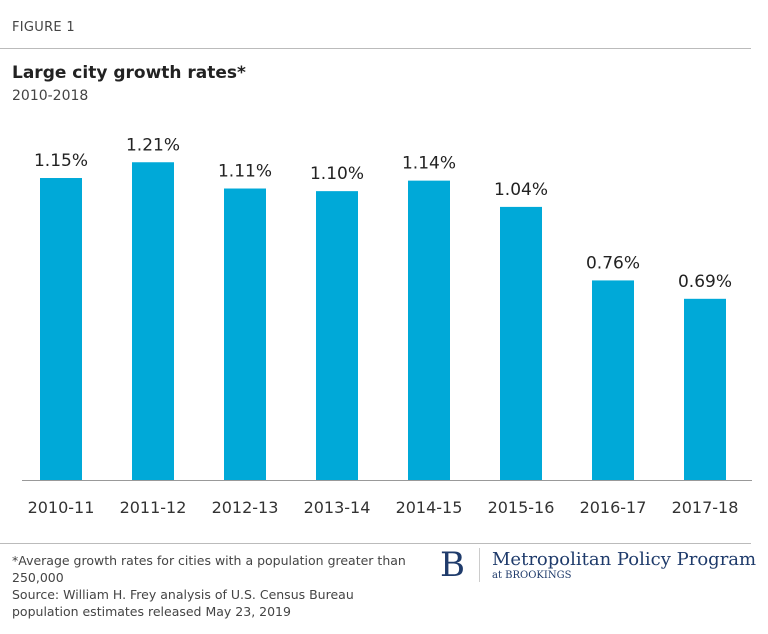 The image size is (768, 634). What do you see at coordinates (479, 565) in the screenshot?
I see `logo-separator` at bounding box center [479, 565].